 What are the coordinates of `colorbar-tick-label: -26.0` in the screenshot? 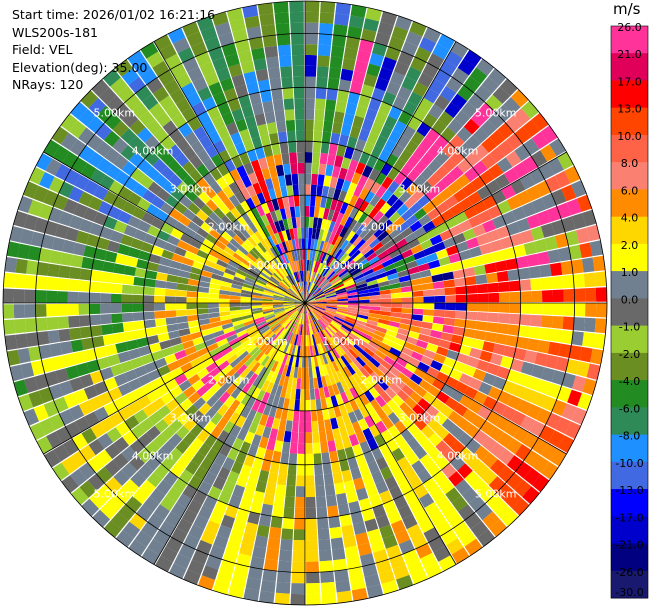 It's located at (629, 572).